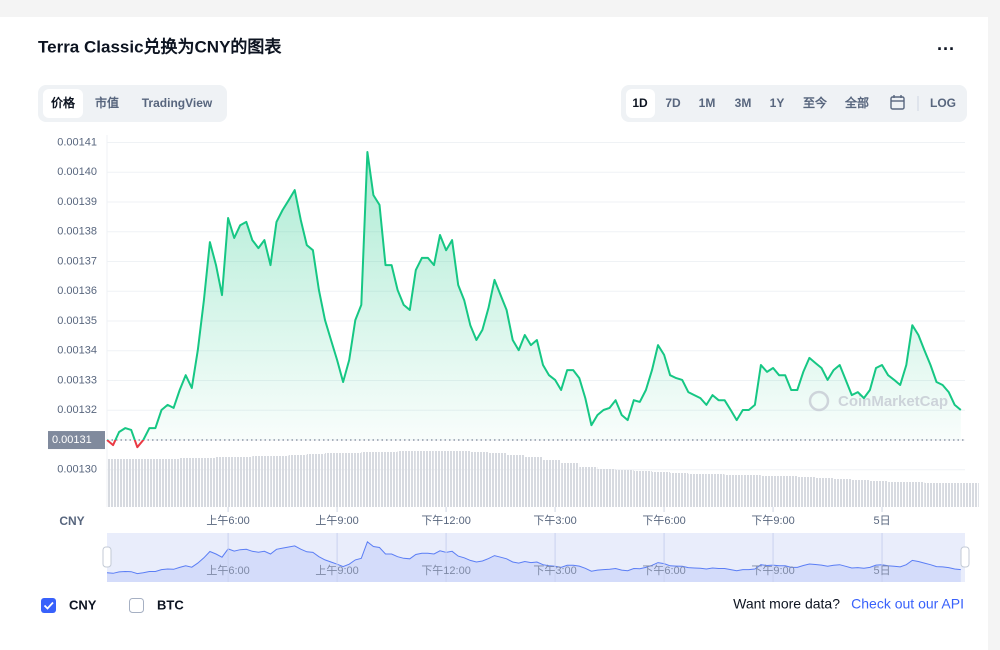 This screenshot has height=650, width=1000. Describe the element at coordinates (534, 561) in the screenshot. I see `navigator-area` at that location.